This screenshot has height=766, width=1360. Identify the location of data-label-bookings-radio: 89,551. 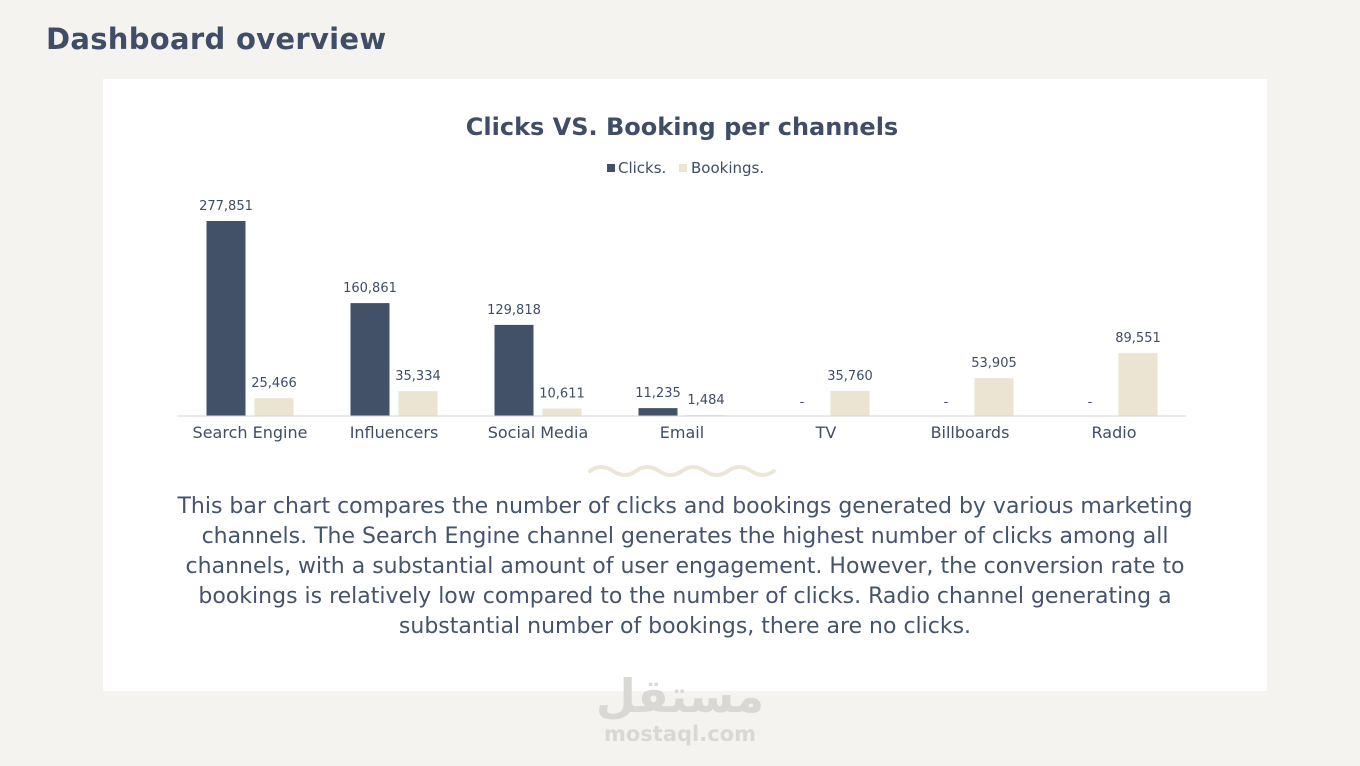
(1138, 338).